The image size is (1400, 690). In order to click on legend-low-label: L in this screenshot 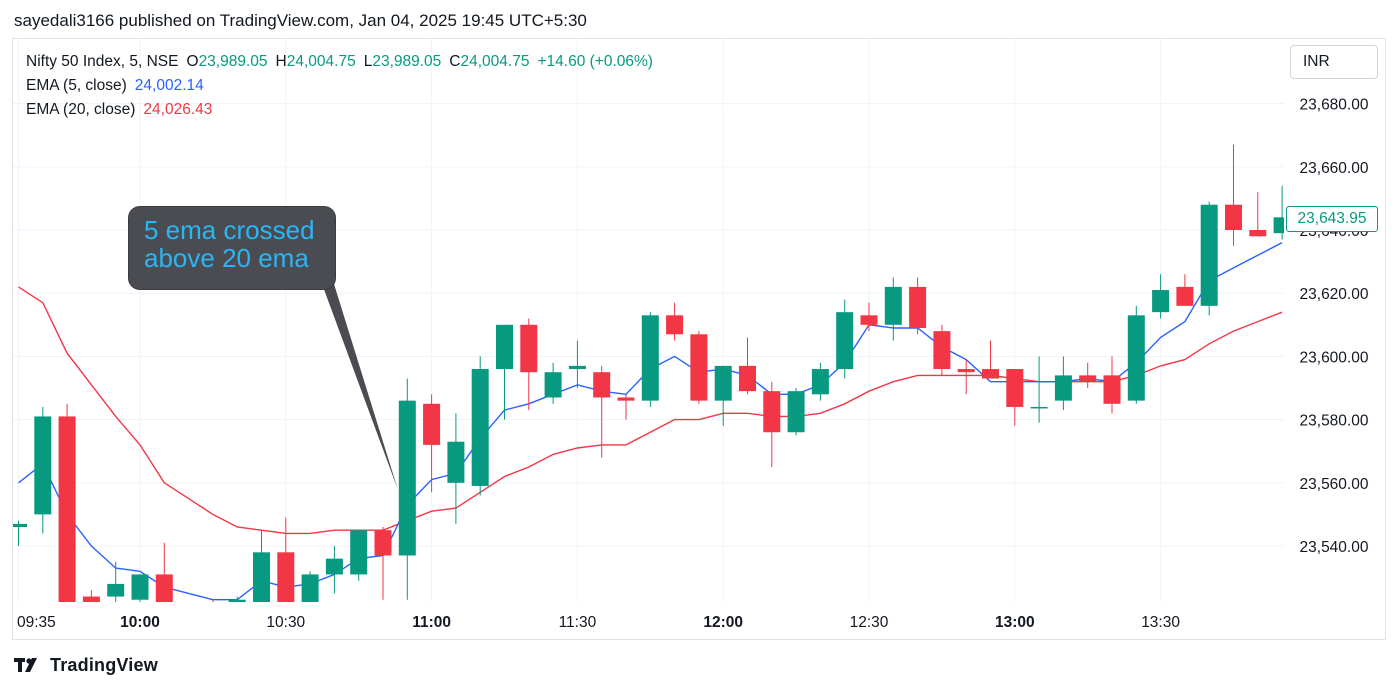, I will do `click(368, 61)`.